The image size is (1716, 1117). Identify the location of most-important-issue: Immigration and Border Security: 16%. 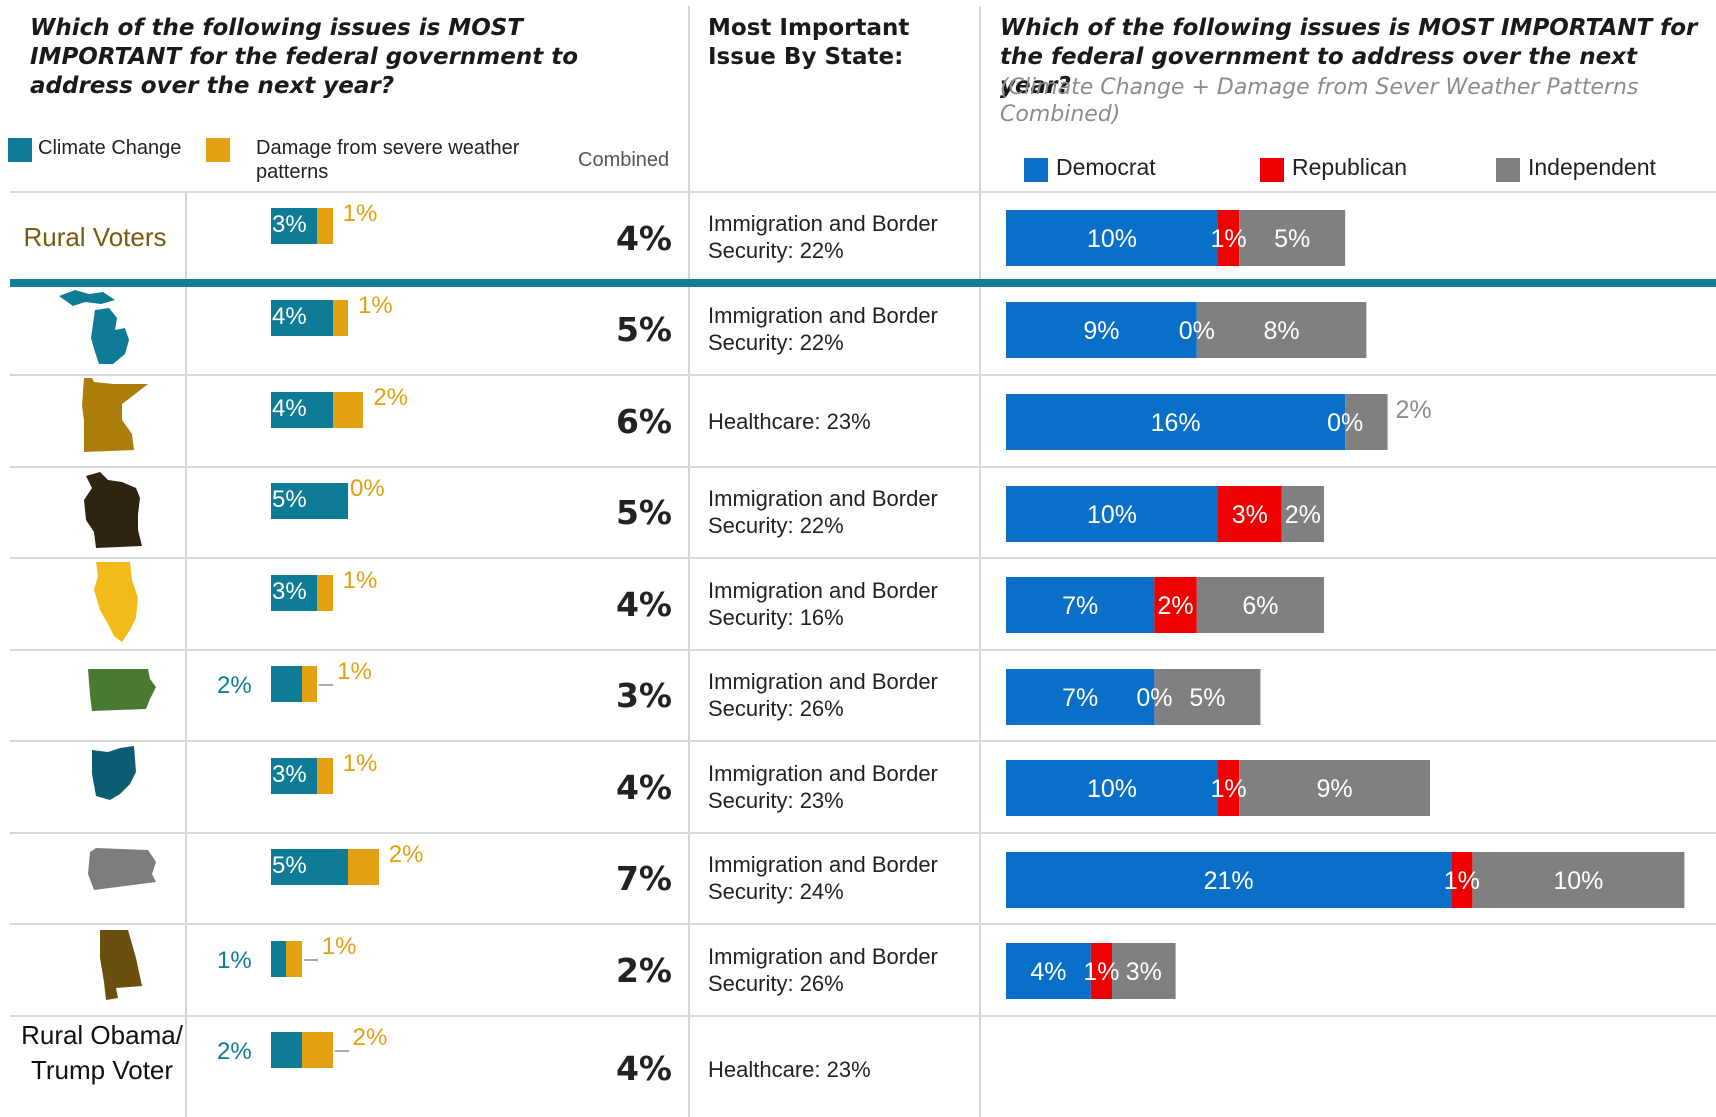
(823, 604).